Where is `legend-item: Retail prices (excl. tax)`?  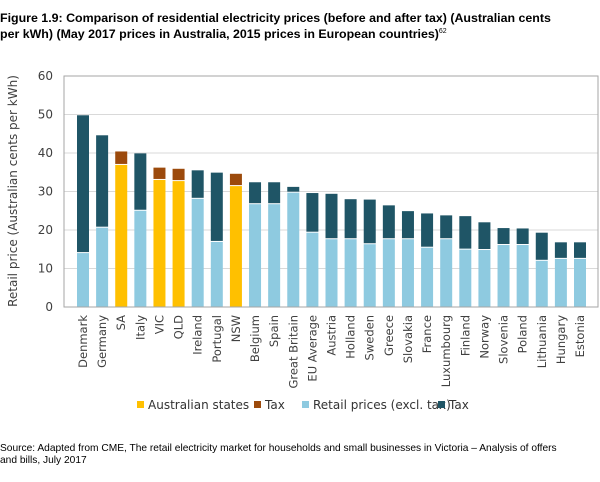
legend-item: Retail prices (excl. tax) is located at coordinates (376, 405).